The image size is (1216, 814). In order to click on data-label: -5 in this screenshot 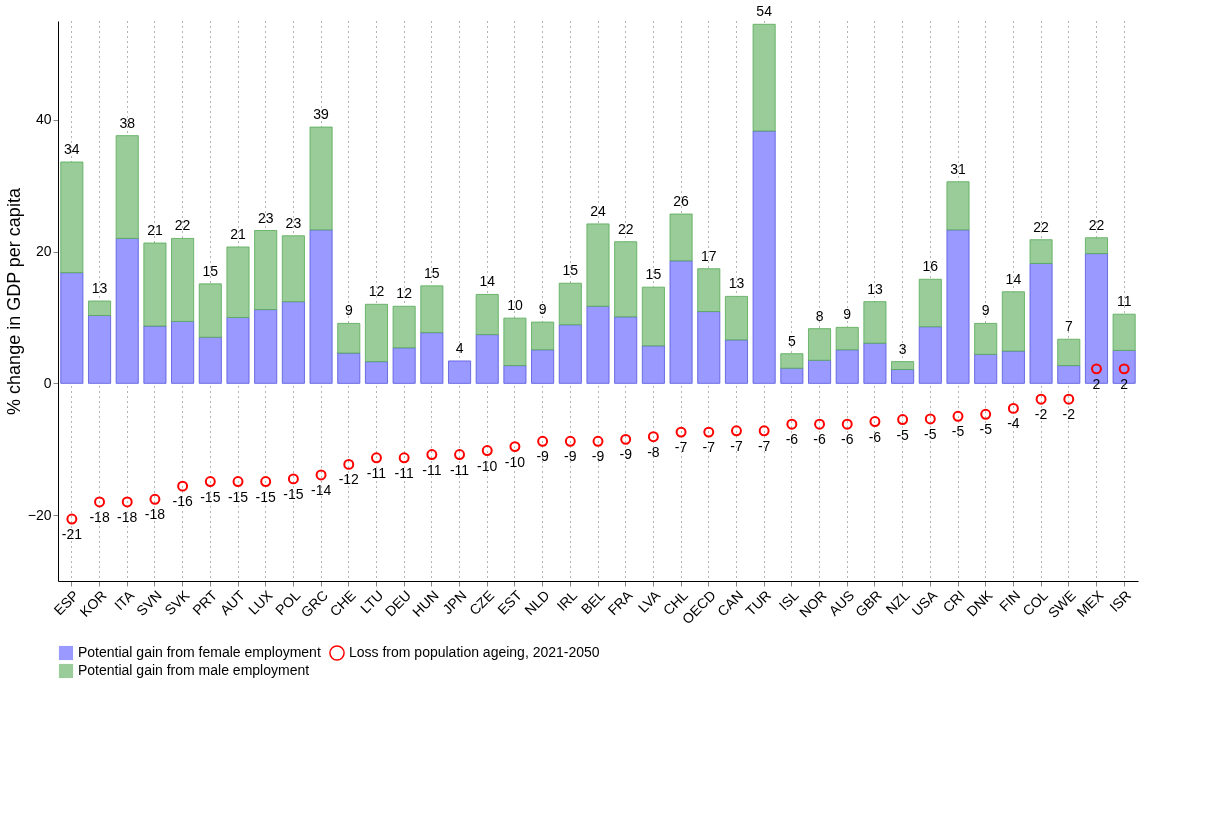, I will do `click(958, 431)`.